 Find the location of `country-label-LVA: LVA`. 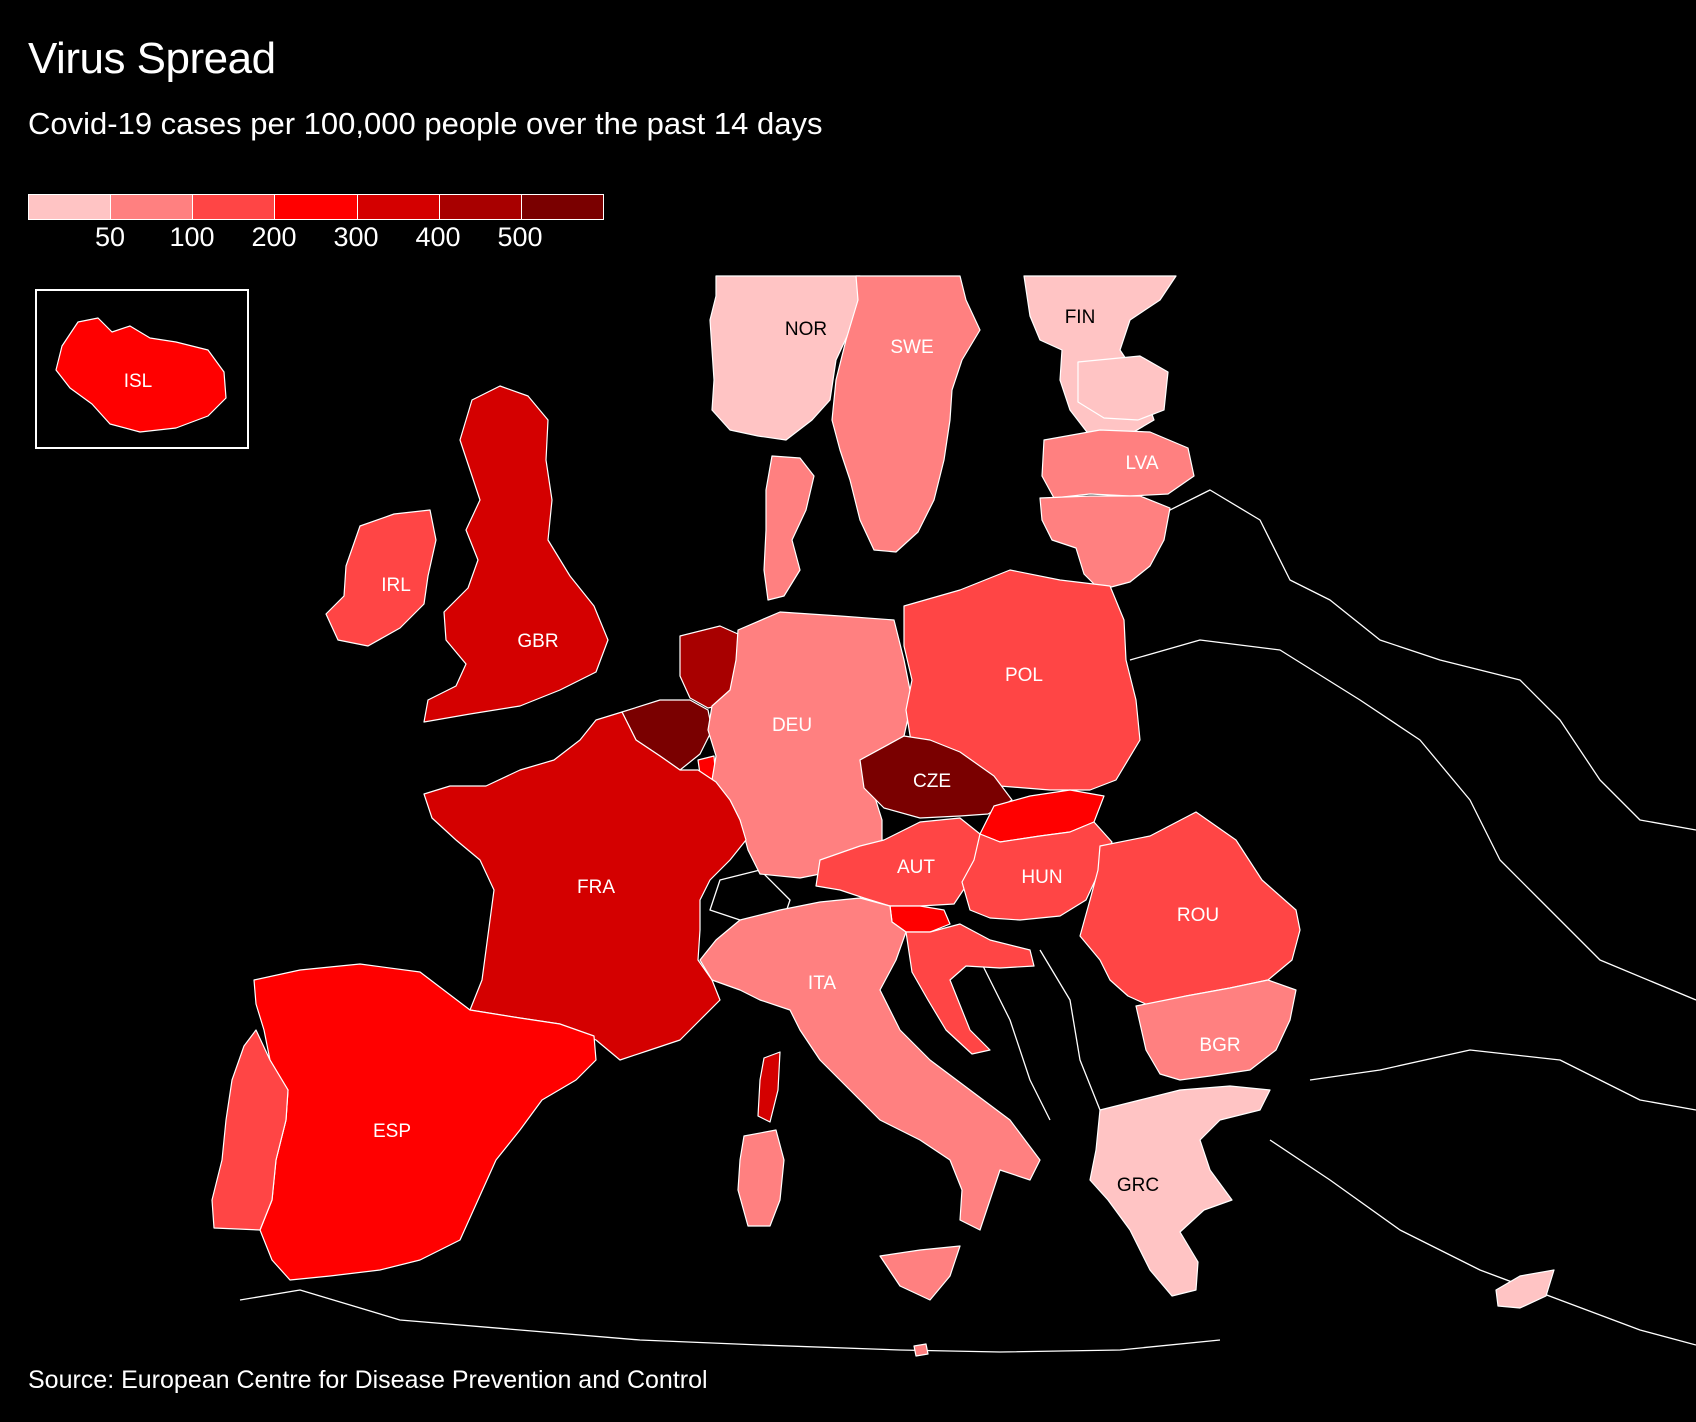

country-label-LVA: LVA is located at coordinates (1141, 463).